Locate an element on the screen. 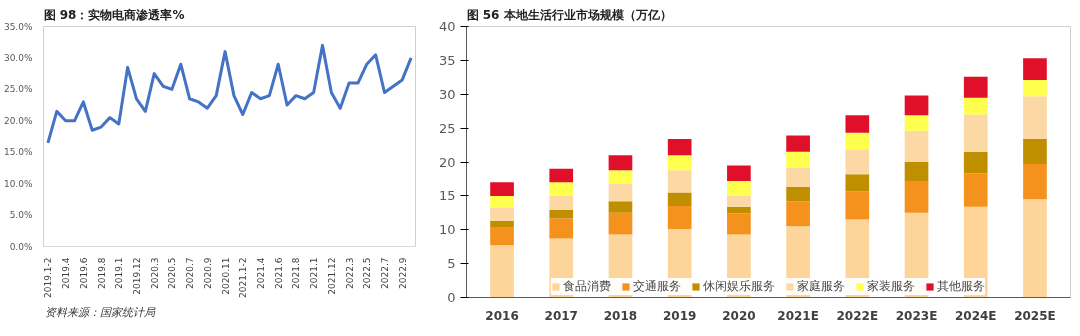  legend-label: 交通服务 is located at coordinates (657, 286).